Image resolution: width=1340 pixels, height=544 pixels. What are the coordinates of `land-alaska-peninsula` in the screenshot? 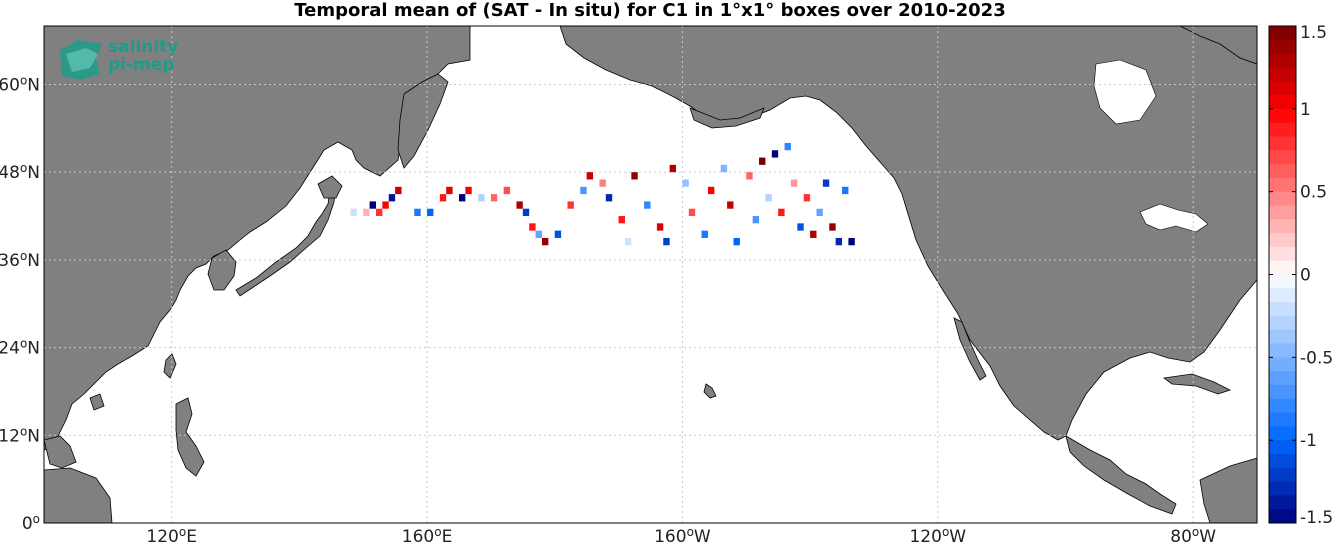 It's located at (727, 118).